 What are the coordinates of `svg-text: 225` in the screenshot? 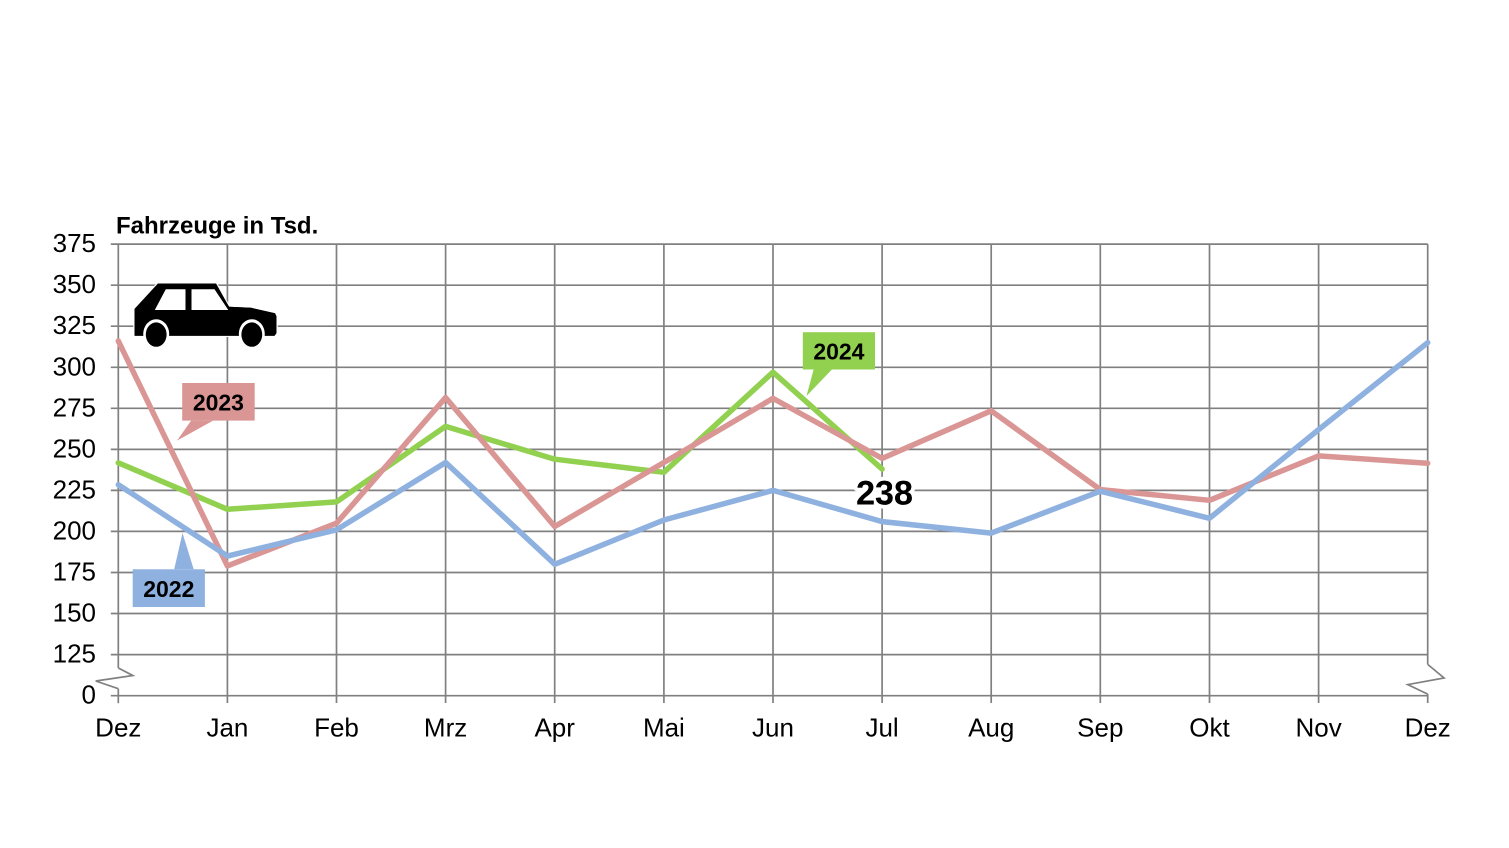 It's located at (74, 489).